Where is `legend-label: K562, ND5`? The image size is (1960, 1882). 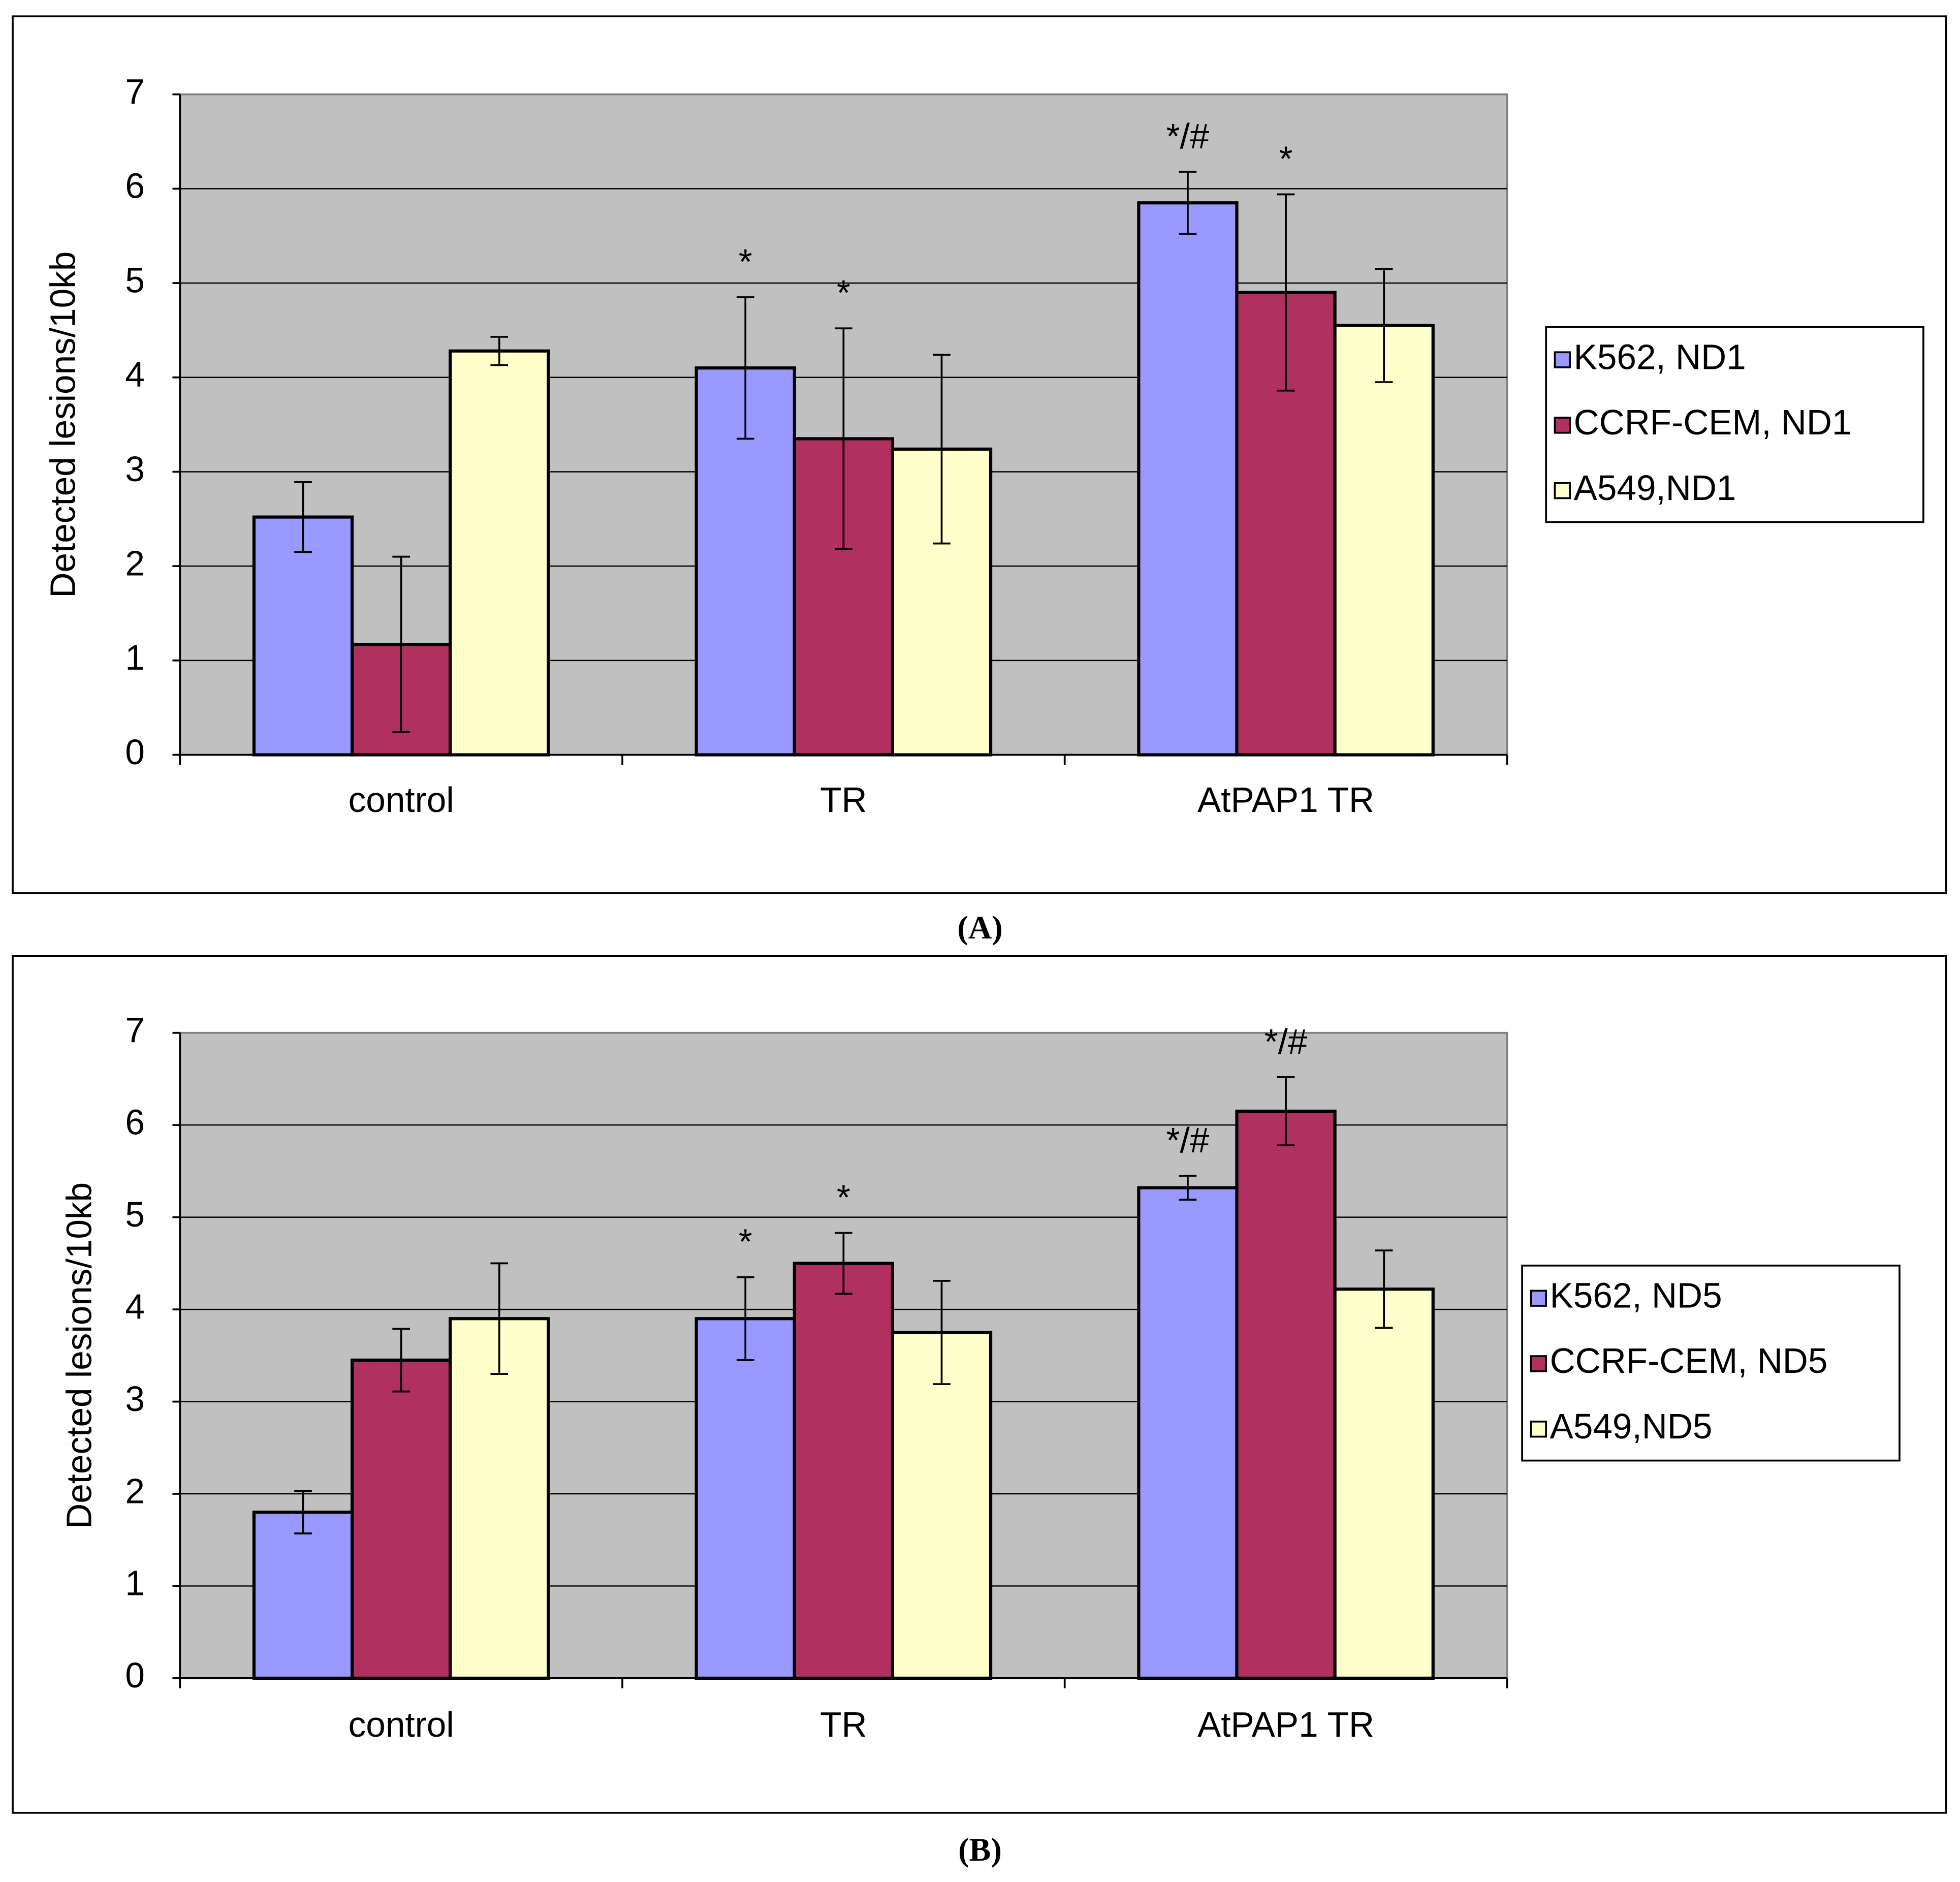 legend-label: K562, ND5 is located at coordinates (1636, 1295).